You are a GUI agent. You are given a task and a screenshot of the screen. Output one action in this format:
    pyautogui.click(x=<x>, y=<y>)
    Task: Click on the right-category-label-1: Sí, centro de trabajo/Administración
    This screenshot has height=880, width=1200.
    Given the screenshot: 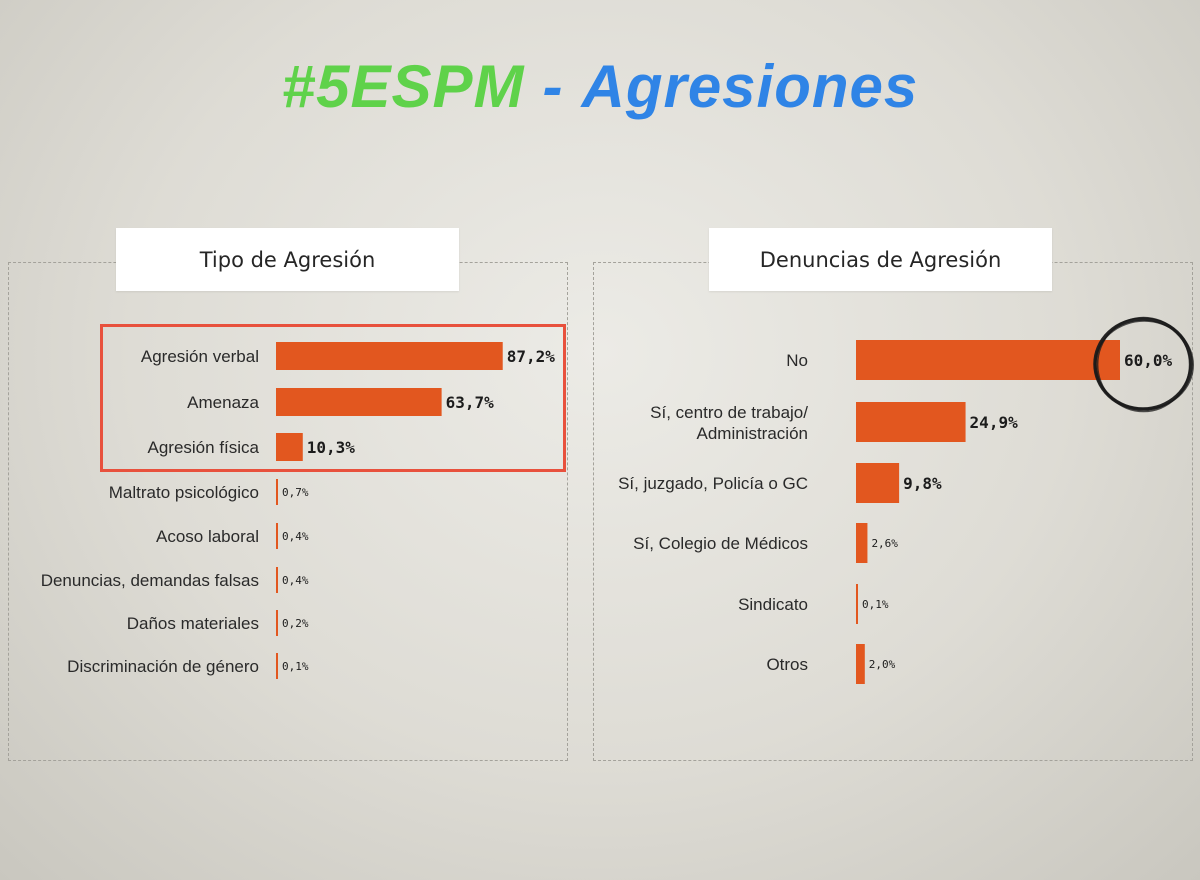 What is the action you would take?
    pyautogui.click(x=729, y=423)
    